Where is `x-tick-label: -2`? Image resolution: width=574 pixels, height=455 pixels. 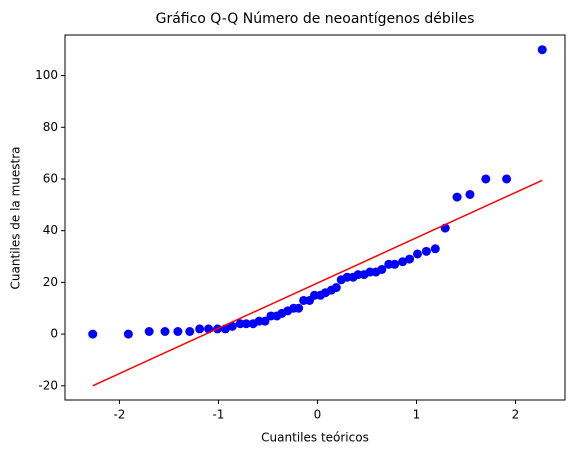
x-tick-label: -2 is located at coordinates (119, 415).